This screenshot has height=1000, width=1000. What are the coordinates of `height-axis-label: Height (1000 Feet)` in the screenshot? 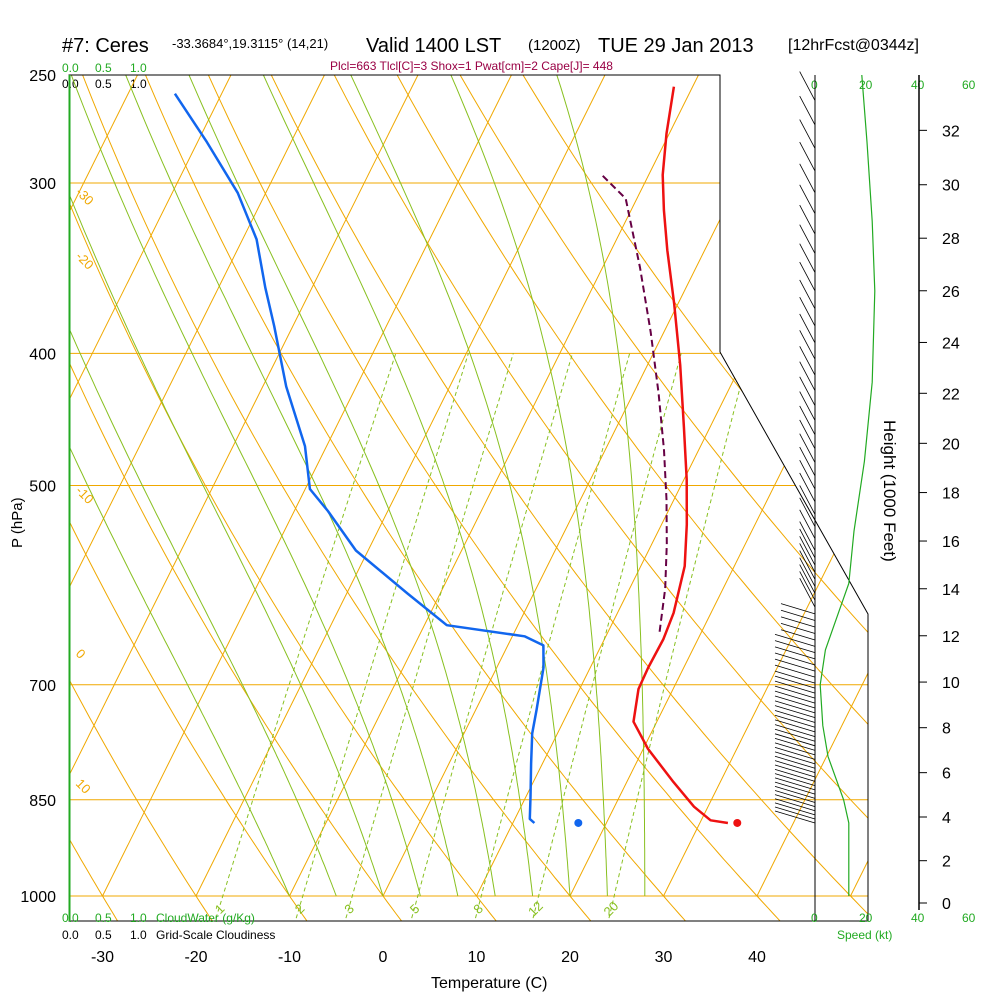 It's located at (889, 491).